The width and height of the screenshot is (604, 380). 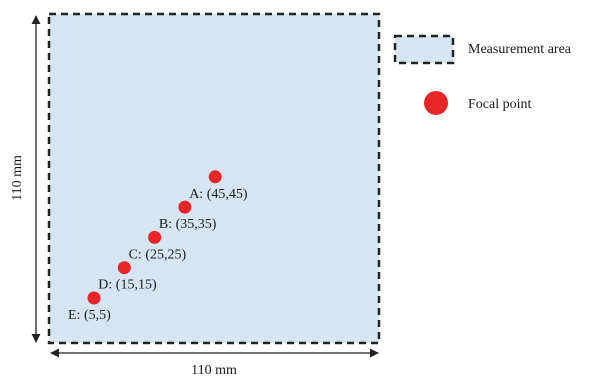 I want to click on width-dimension-label: 110 mm, so click(x=214, y=370).